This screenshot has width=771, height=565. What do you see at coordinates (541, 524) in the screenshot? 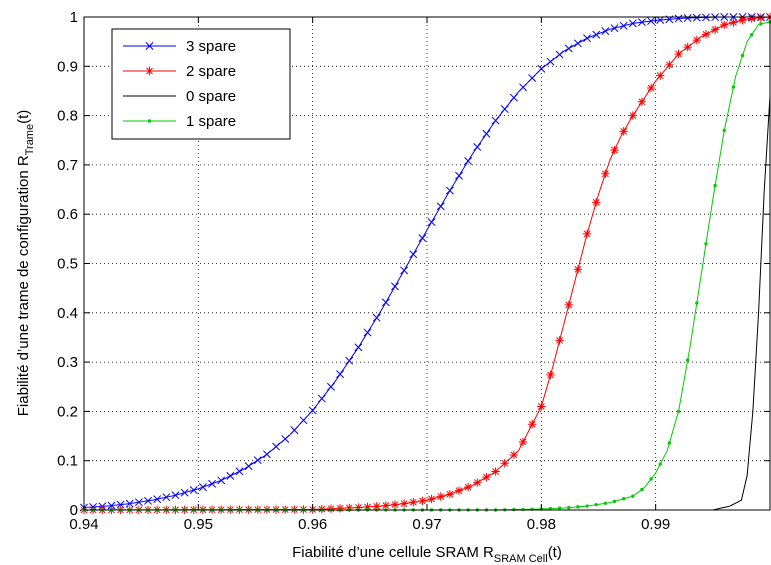
I see `x-tick-label: 0.98` at bounding box center [541, 524].